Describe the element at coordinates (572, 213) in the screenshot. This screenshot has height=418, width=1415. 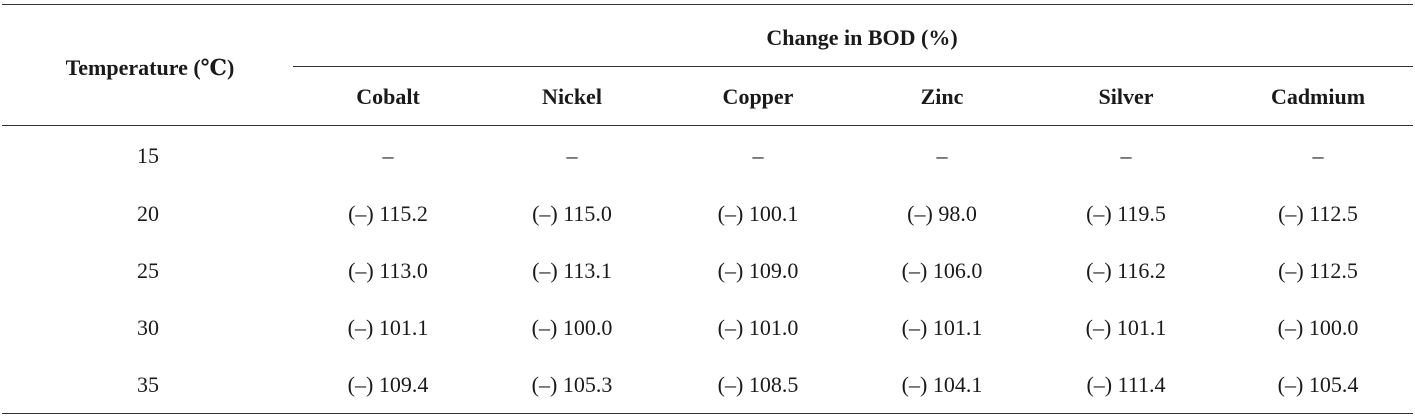
I see `table-cell: (–) 115.0` at that location.